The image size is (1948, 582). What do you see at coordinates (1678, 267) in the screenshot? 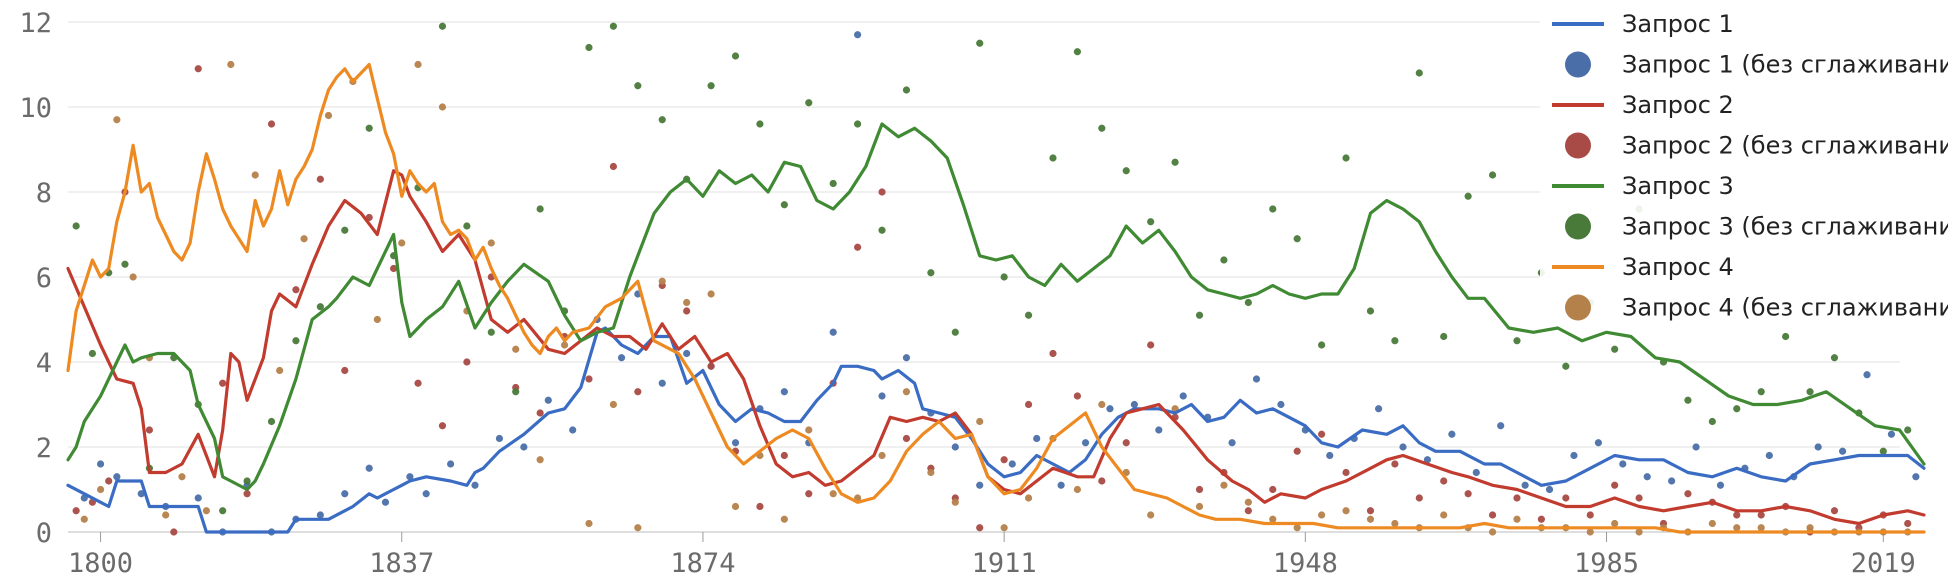
I see `legend-label-series-4: Запрос 4` at bounding box center [1678, 267].